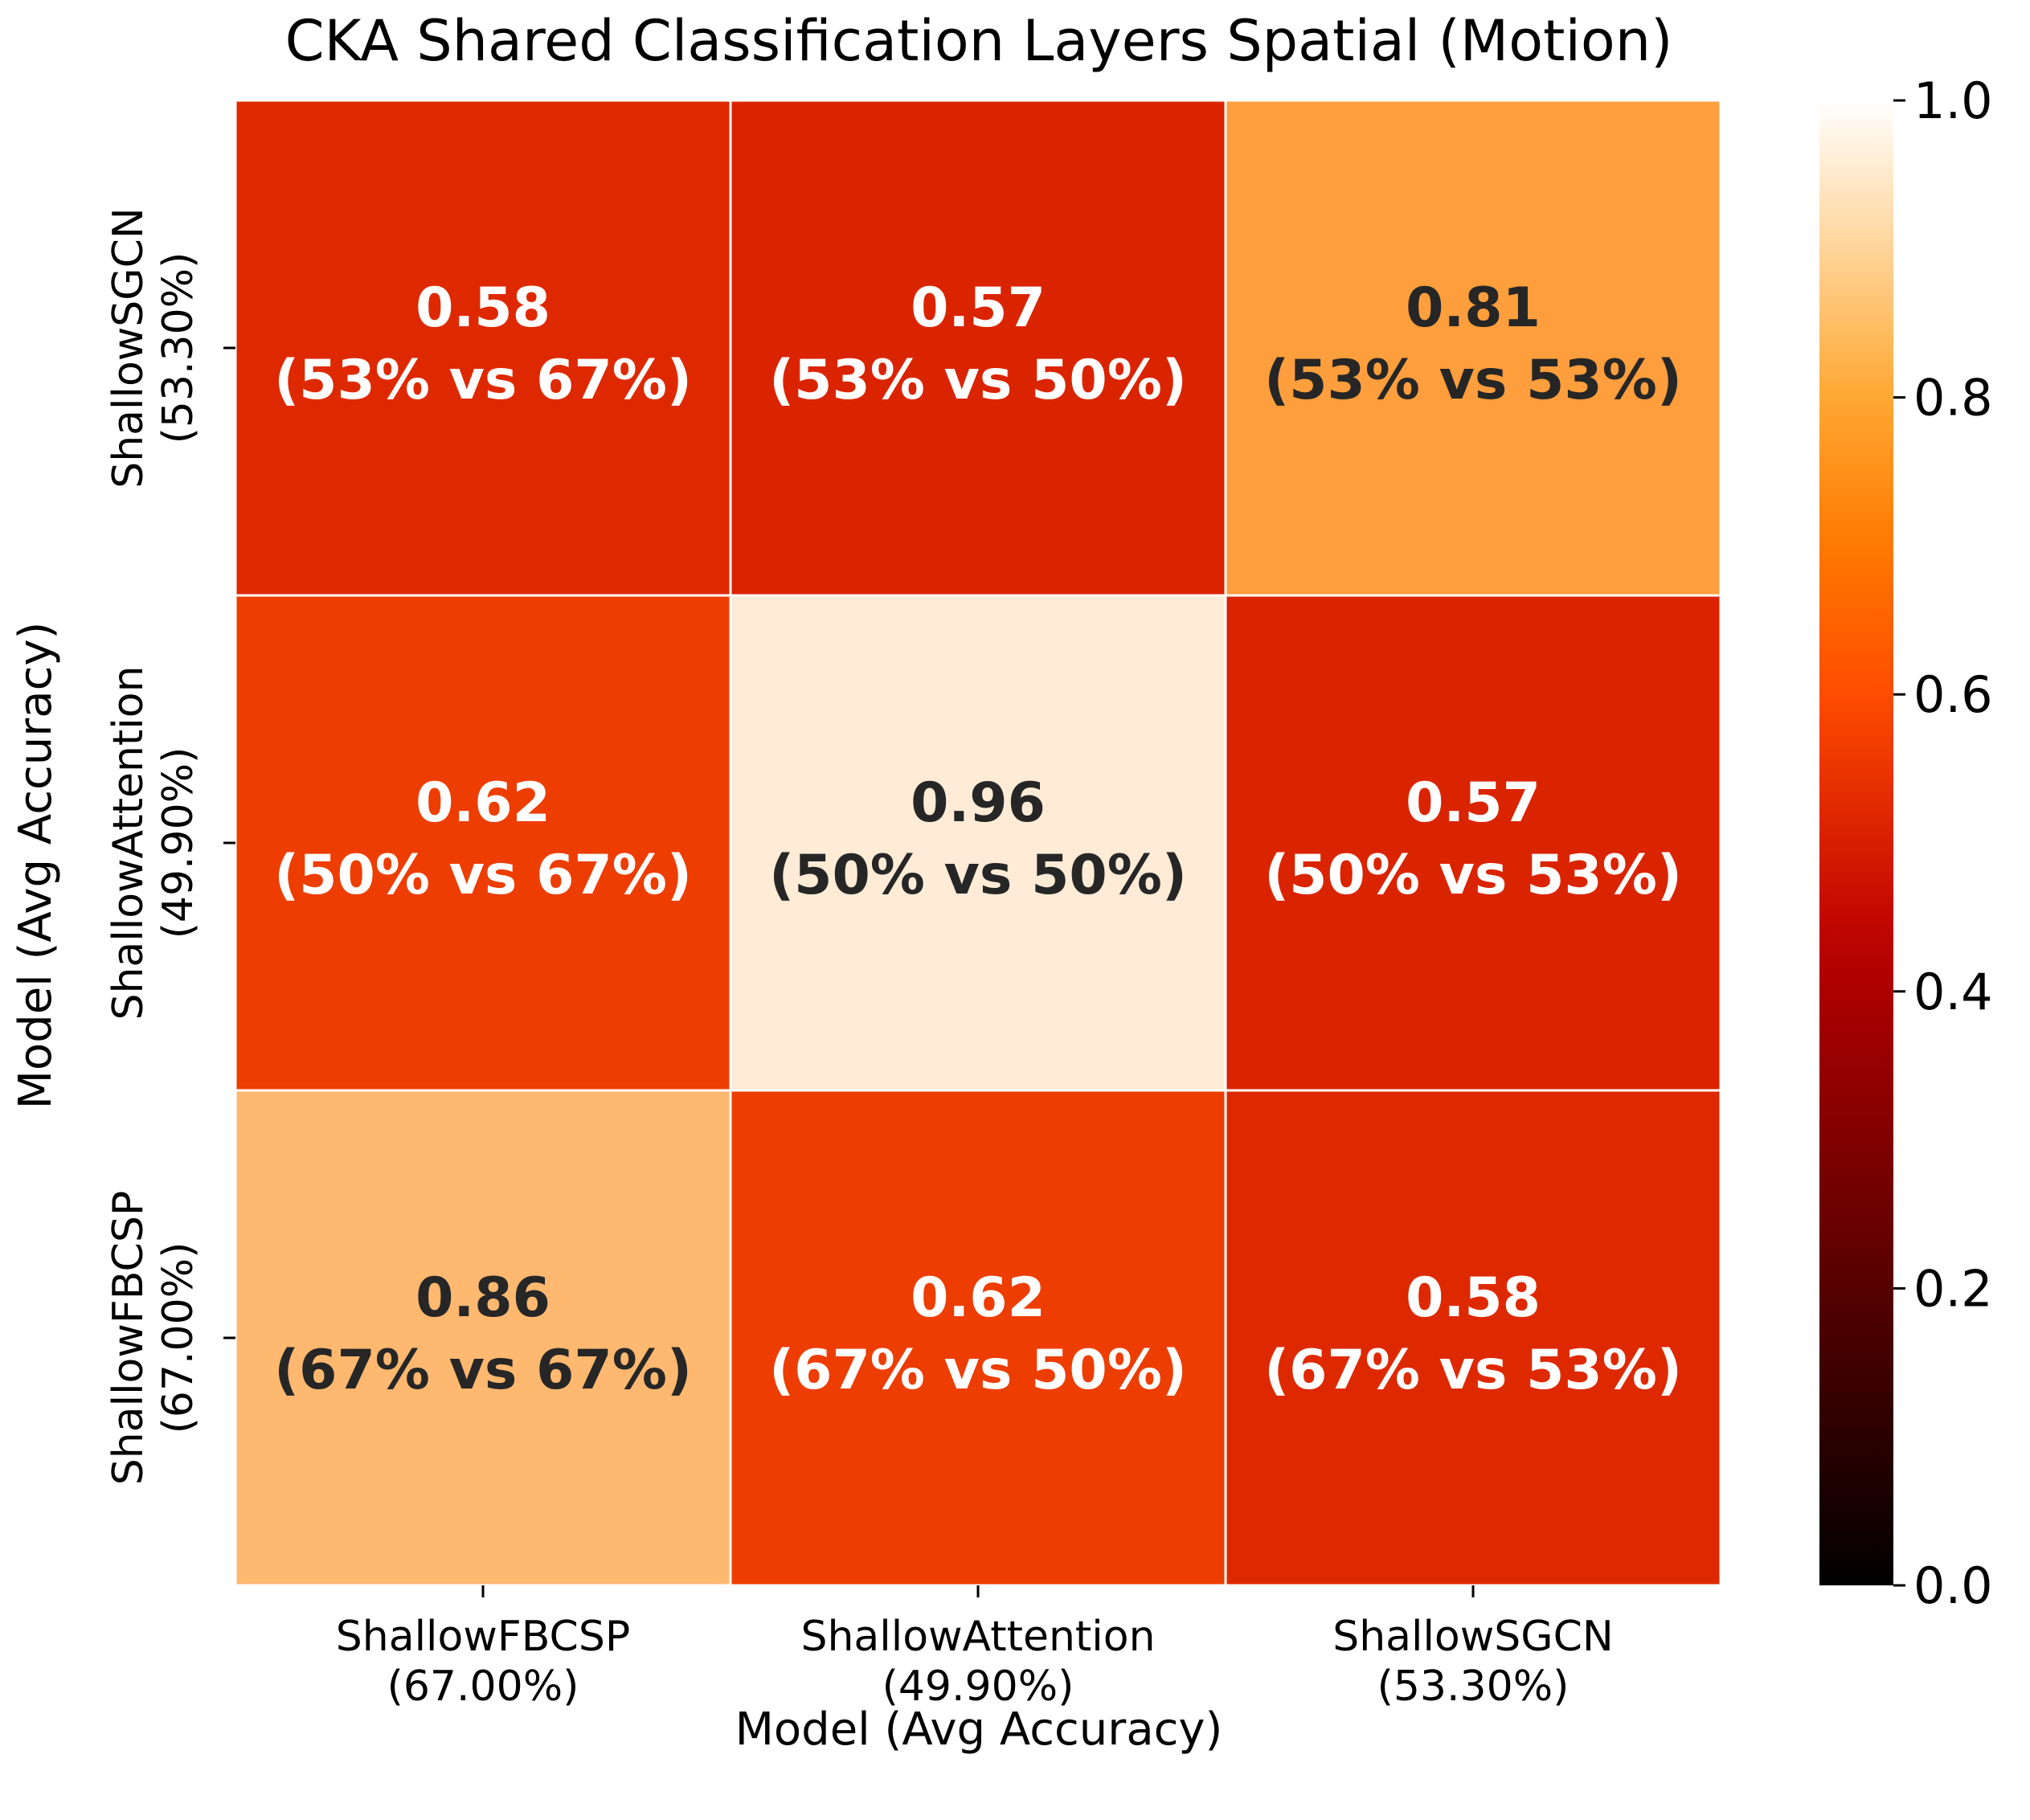 The height and width of the screenshot is (1820, 2030). What do you see at coordinates (36, 866) in the screenshot?
I see `y-axis-label: Model (Avg Accuracy)` at bounding box center [36, 866].